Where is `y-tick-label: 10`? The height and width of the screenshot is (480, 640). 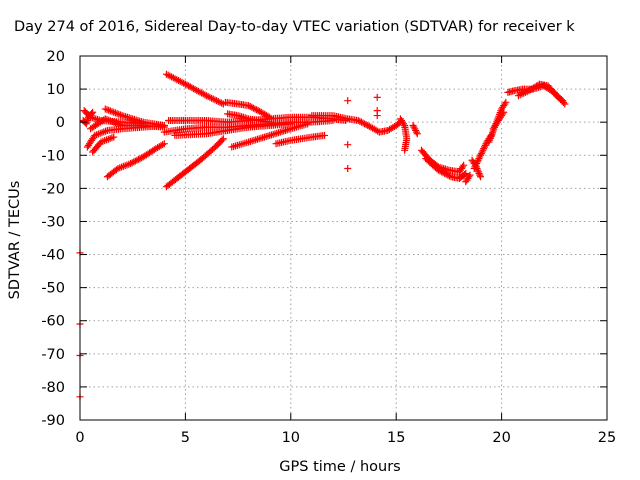 y-tick-label: 10 is located at coordinates (56, 90).